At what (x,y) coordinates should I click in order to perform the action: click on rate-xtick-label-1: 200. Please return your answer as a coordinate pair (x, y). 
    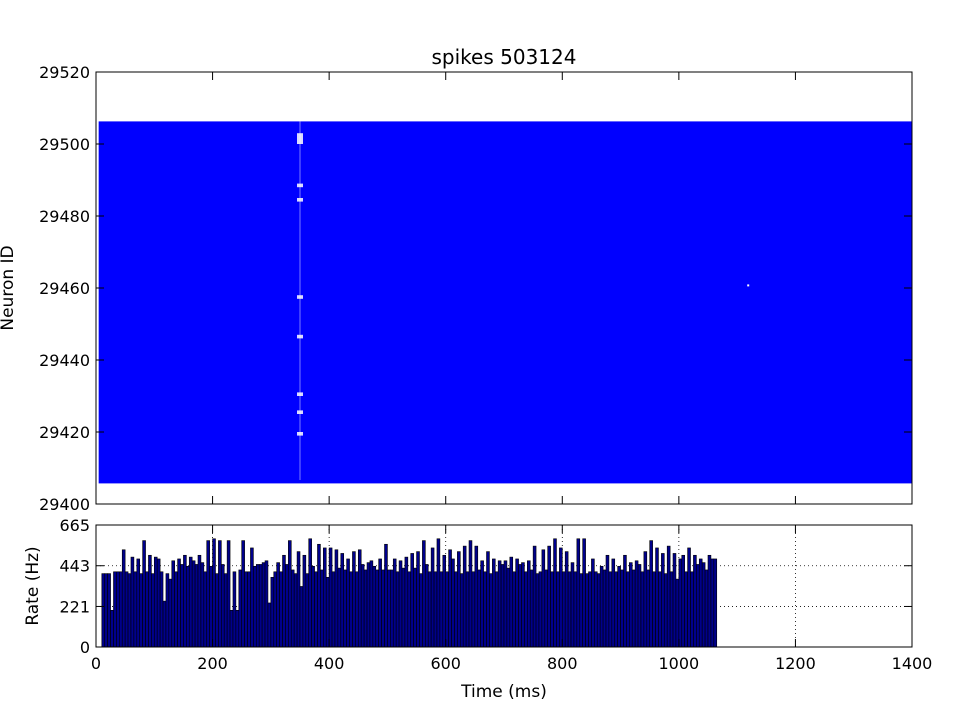
    Looking at the image, I should click on (212, 663).